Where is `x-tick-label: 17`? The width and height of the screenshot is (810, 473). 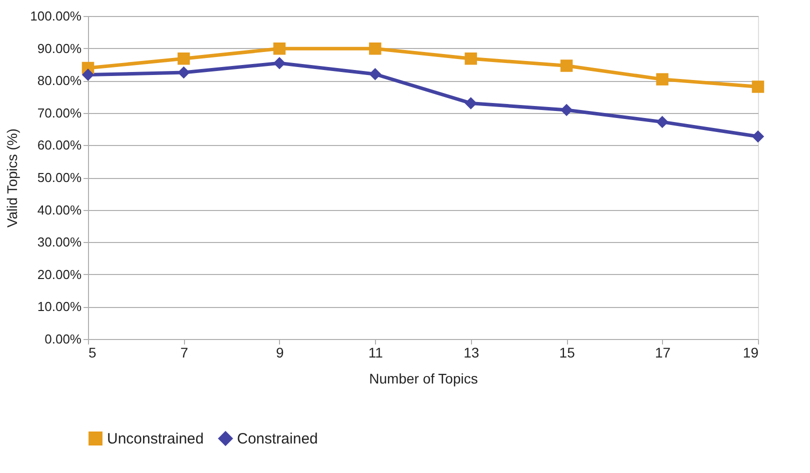
x-tick-label: 17 is located at coordinates (662, 352).